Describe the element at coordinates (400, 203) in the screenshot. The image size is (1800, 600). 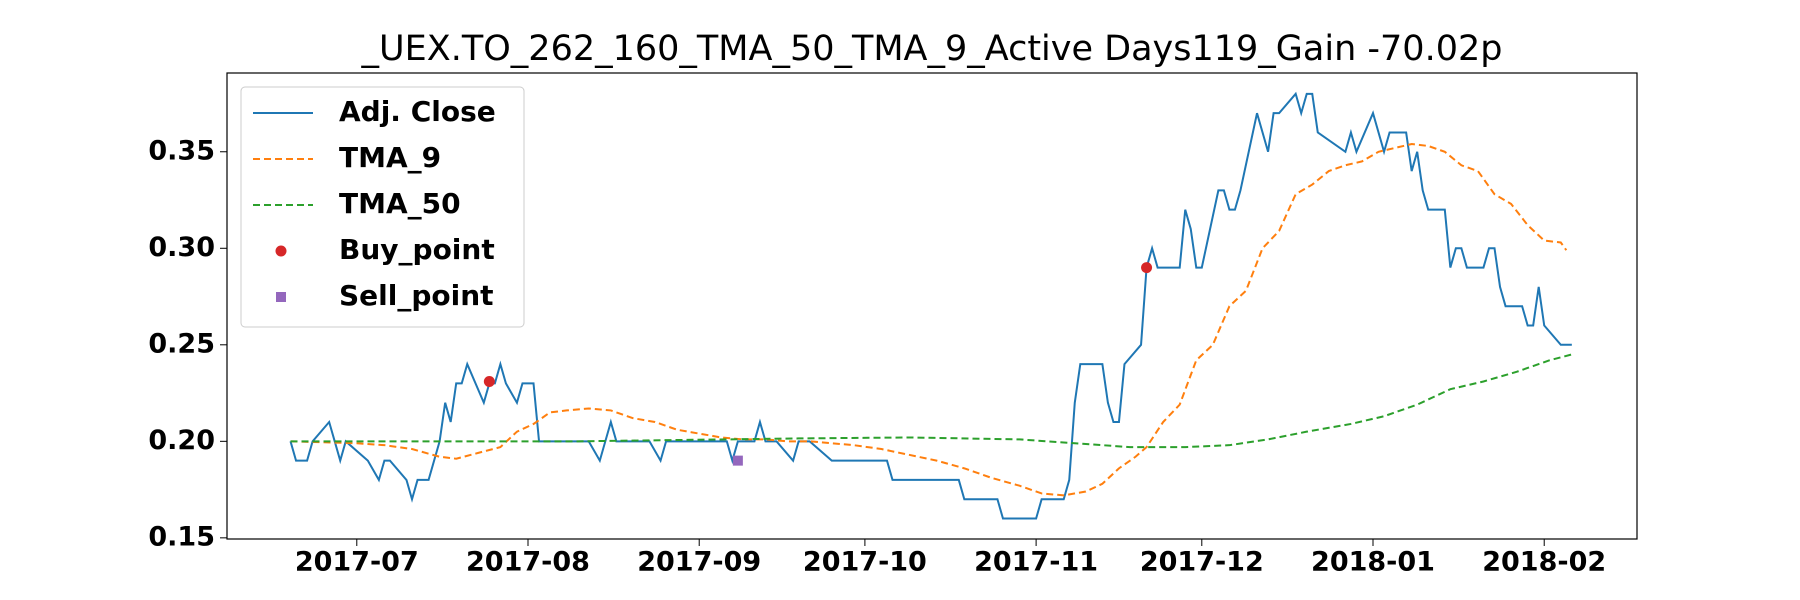
I see `legend-label: TMA_50` at that location.